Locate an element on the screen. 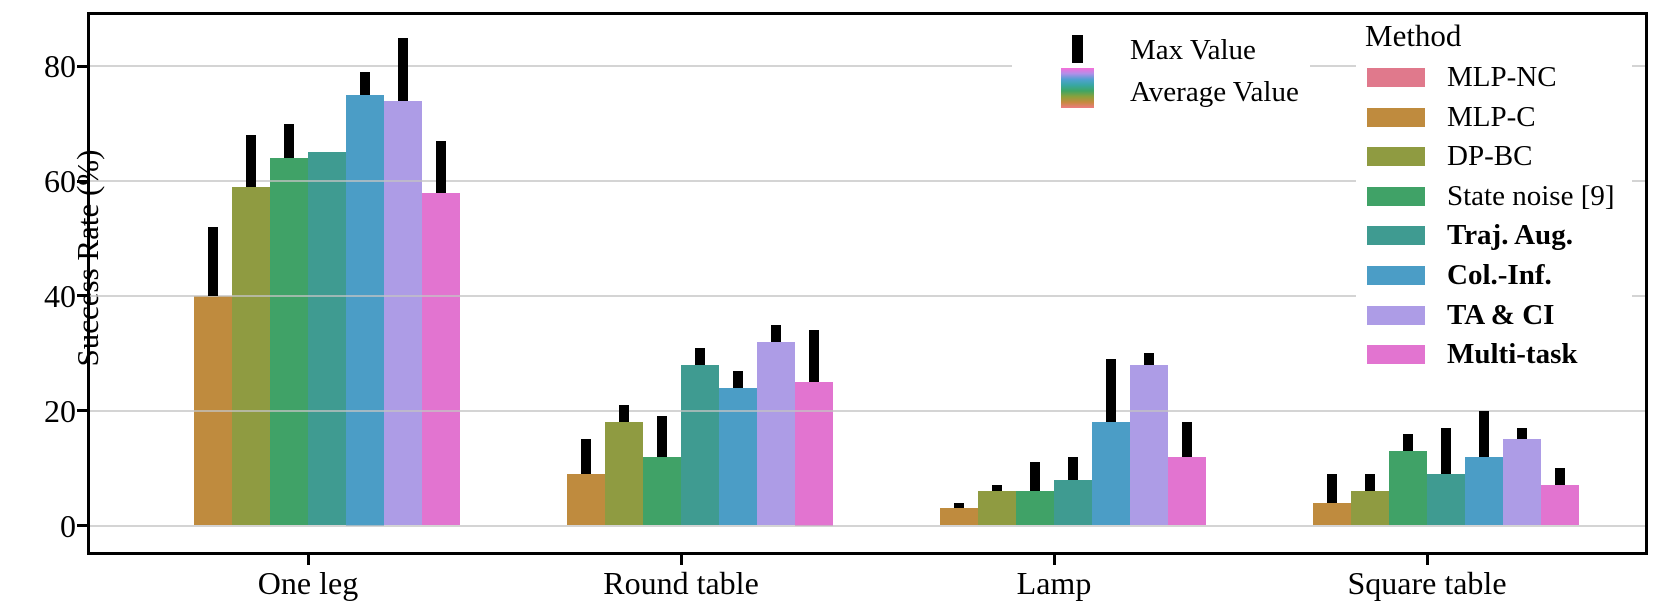 Image resolution: width=1661 pixels, height=609 pixels. legend-label: Traj. Aug. is located at coordinates (1510, 235).